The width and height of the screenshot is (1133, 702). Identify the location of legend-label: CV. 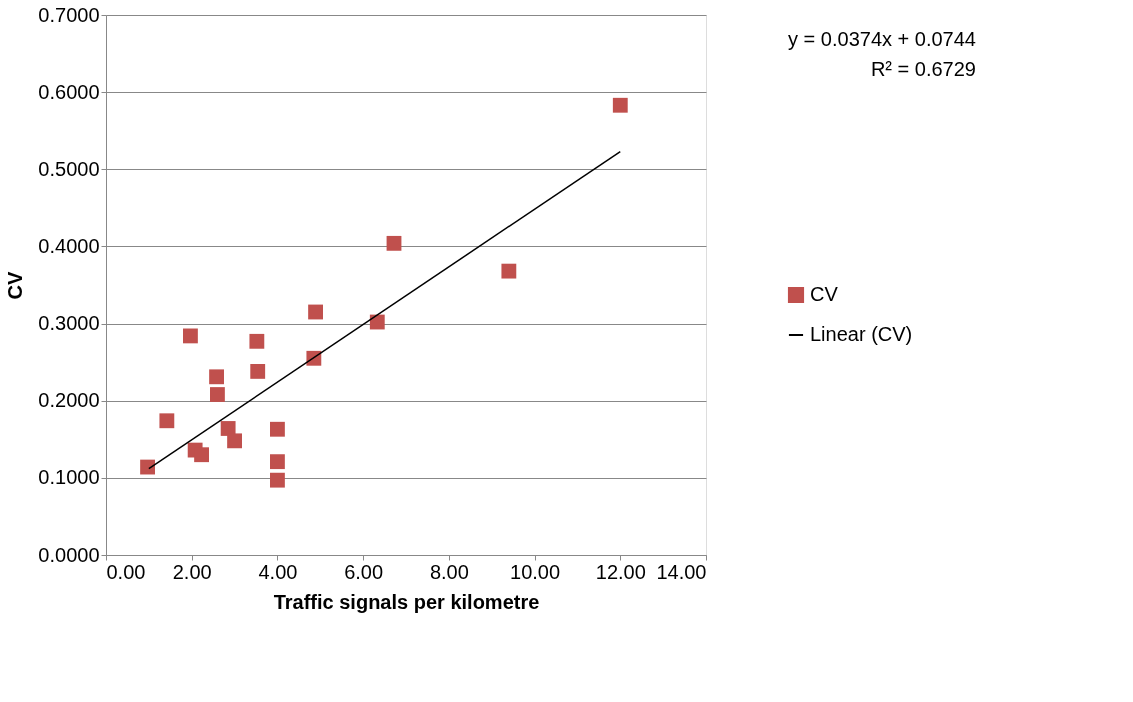
(824, 294).